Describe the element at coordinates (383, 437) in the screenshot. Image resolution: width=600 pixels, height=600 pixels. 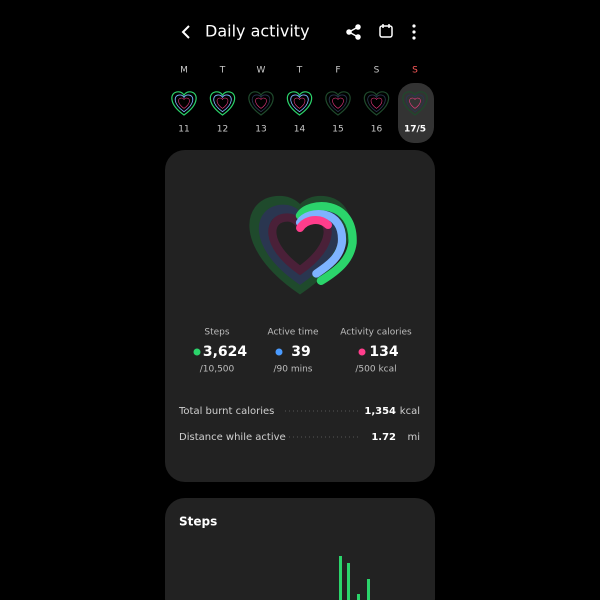
I see `row-value: 1.72` at that location.